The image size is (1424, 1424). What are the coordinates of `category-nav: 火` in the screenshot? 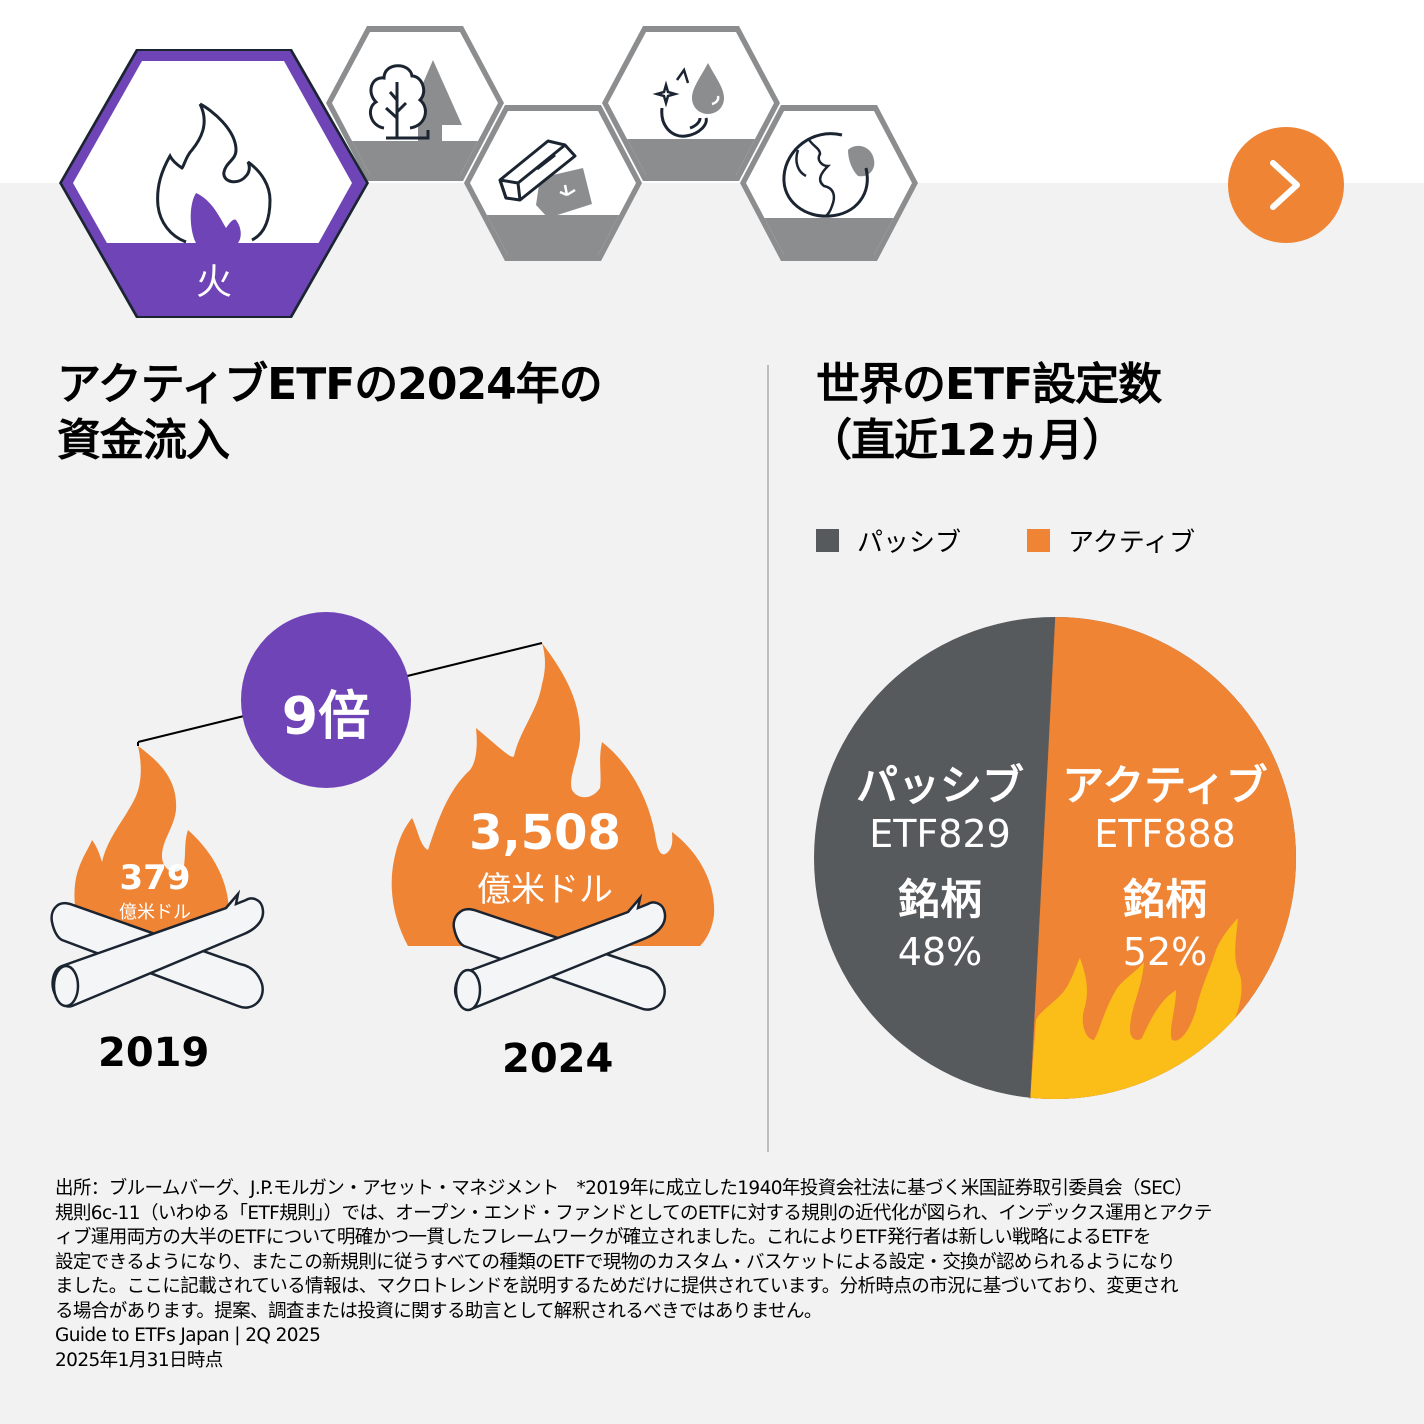 It's located at (490, 175).